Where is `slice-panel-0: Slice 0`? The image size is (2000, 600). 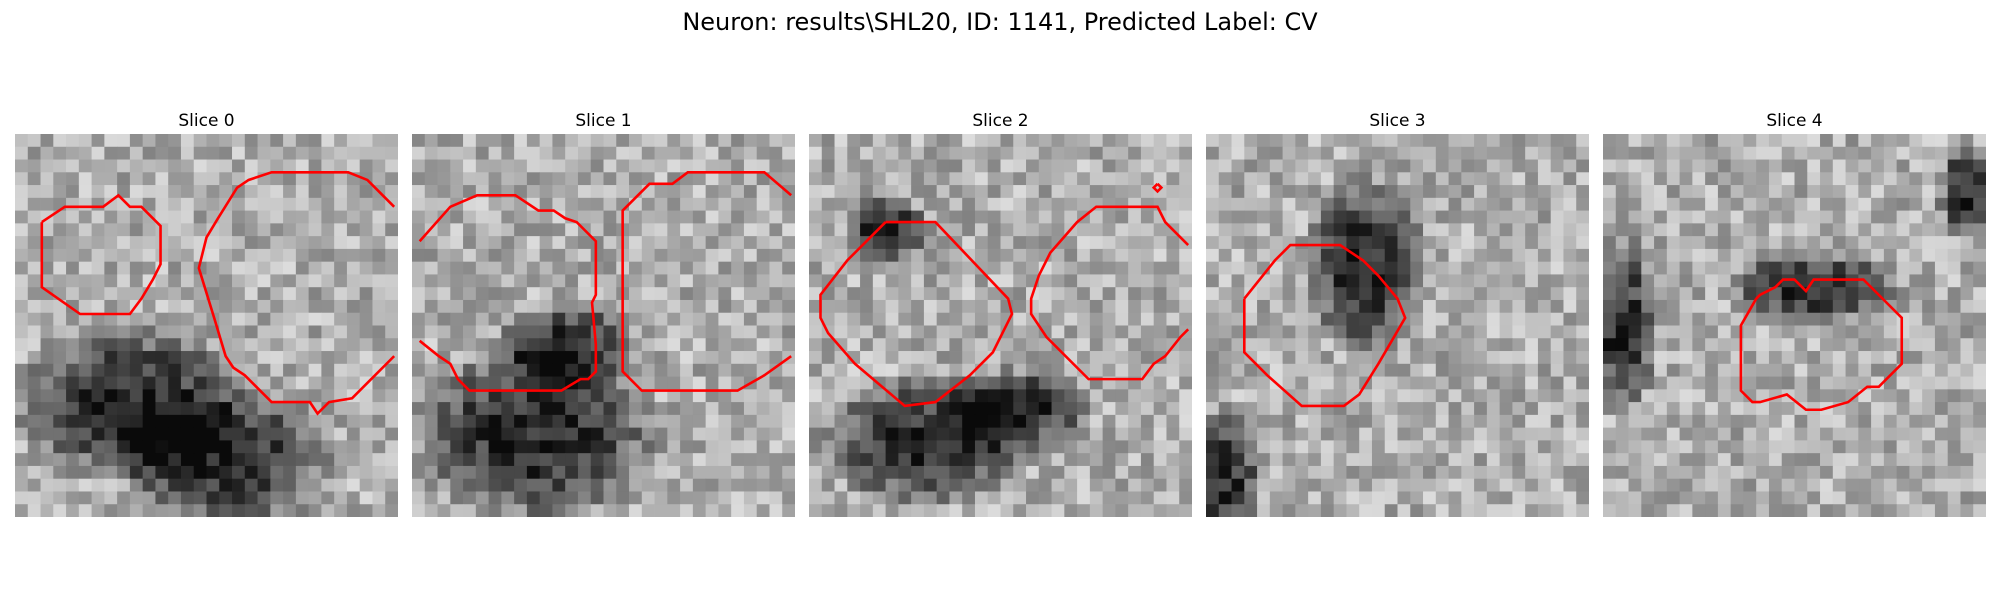
slice-panel-0: Slice 0 is located at coordinates (206, 312).